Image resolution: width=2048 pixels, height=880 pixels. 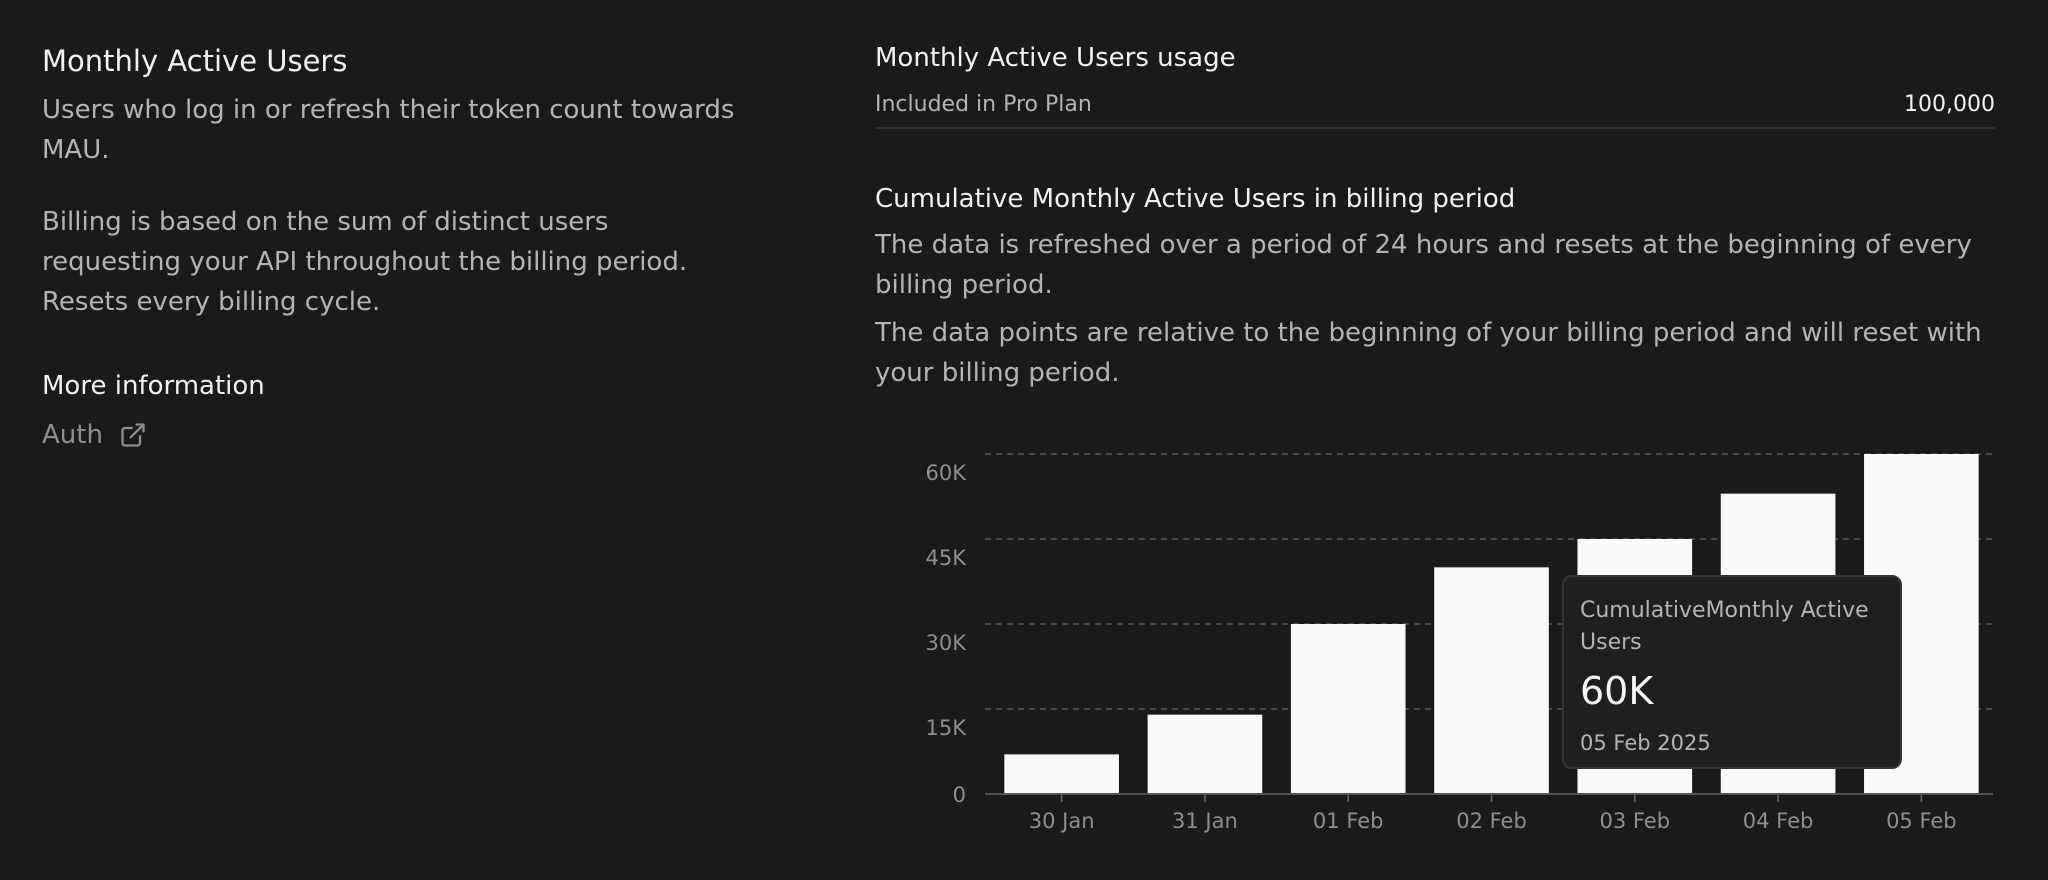 I want to click on x-tick-label: 30 Jan, so click(x=1062, y=821).